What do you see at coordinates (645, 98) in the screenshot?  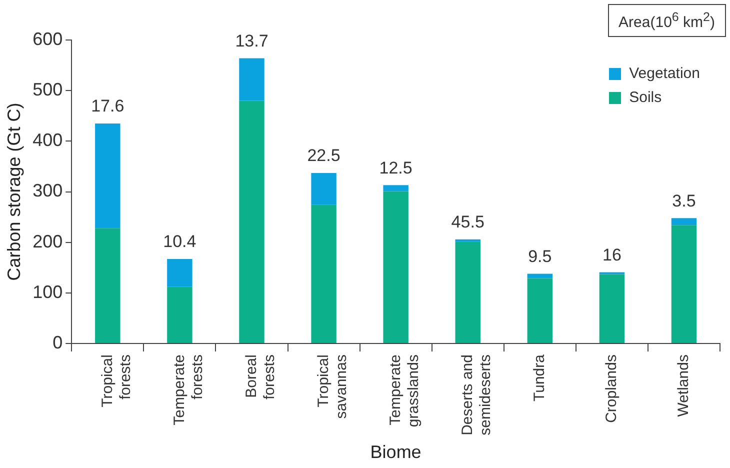 I see `legend-label: Soils` at bounding box center [645, 98].